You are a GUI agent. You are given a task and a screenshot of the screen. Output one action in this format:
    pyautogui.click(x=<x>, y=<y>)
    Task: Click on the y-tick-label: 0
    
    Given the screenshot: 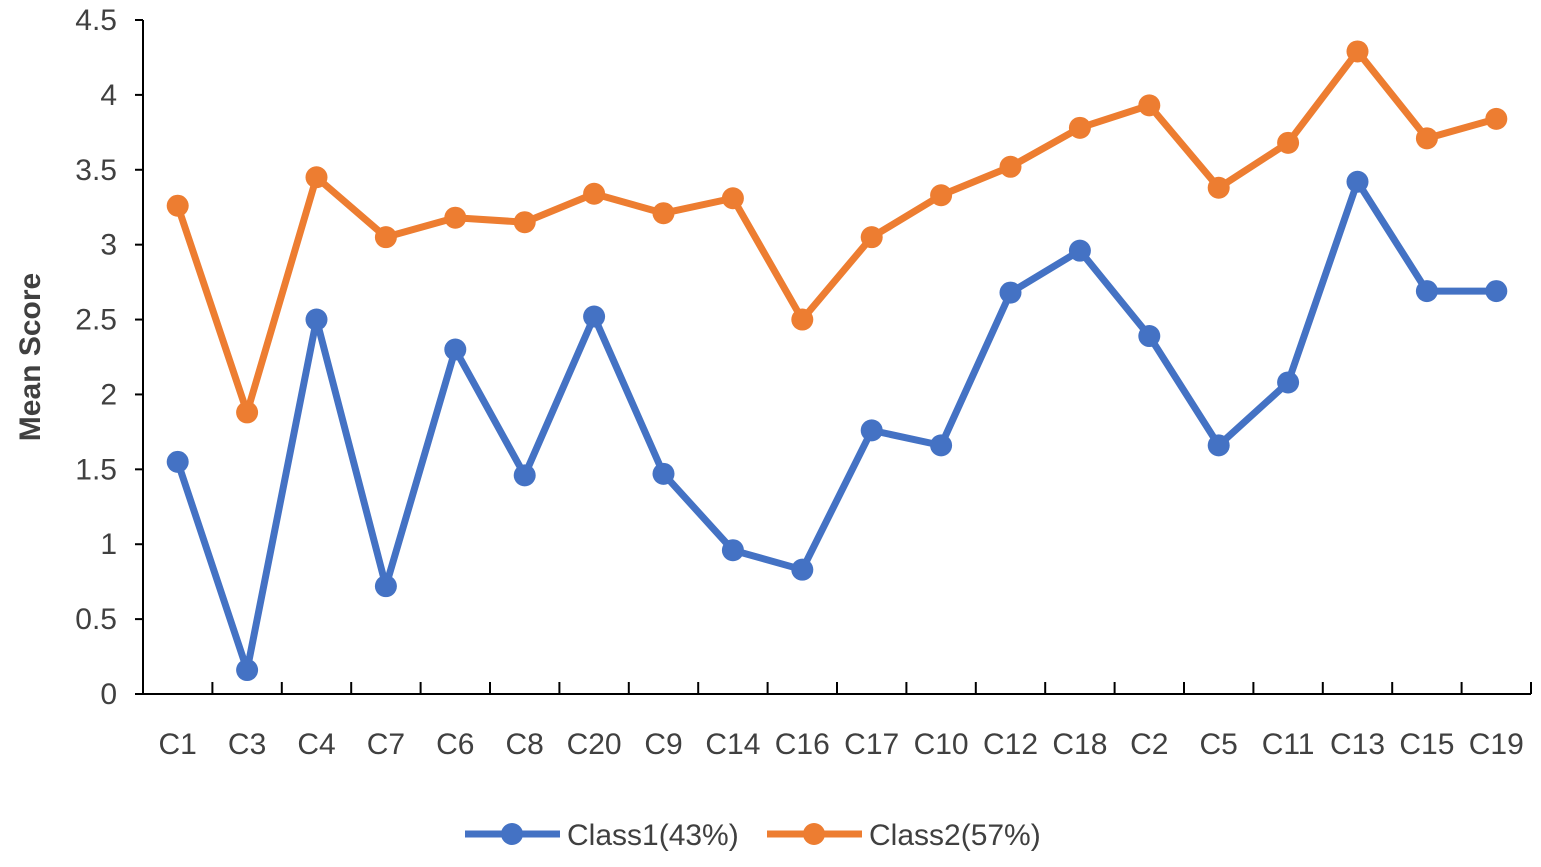 What is the action you would take?
    pyautogui.click(x=108, y=694)
    